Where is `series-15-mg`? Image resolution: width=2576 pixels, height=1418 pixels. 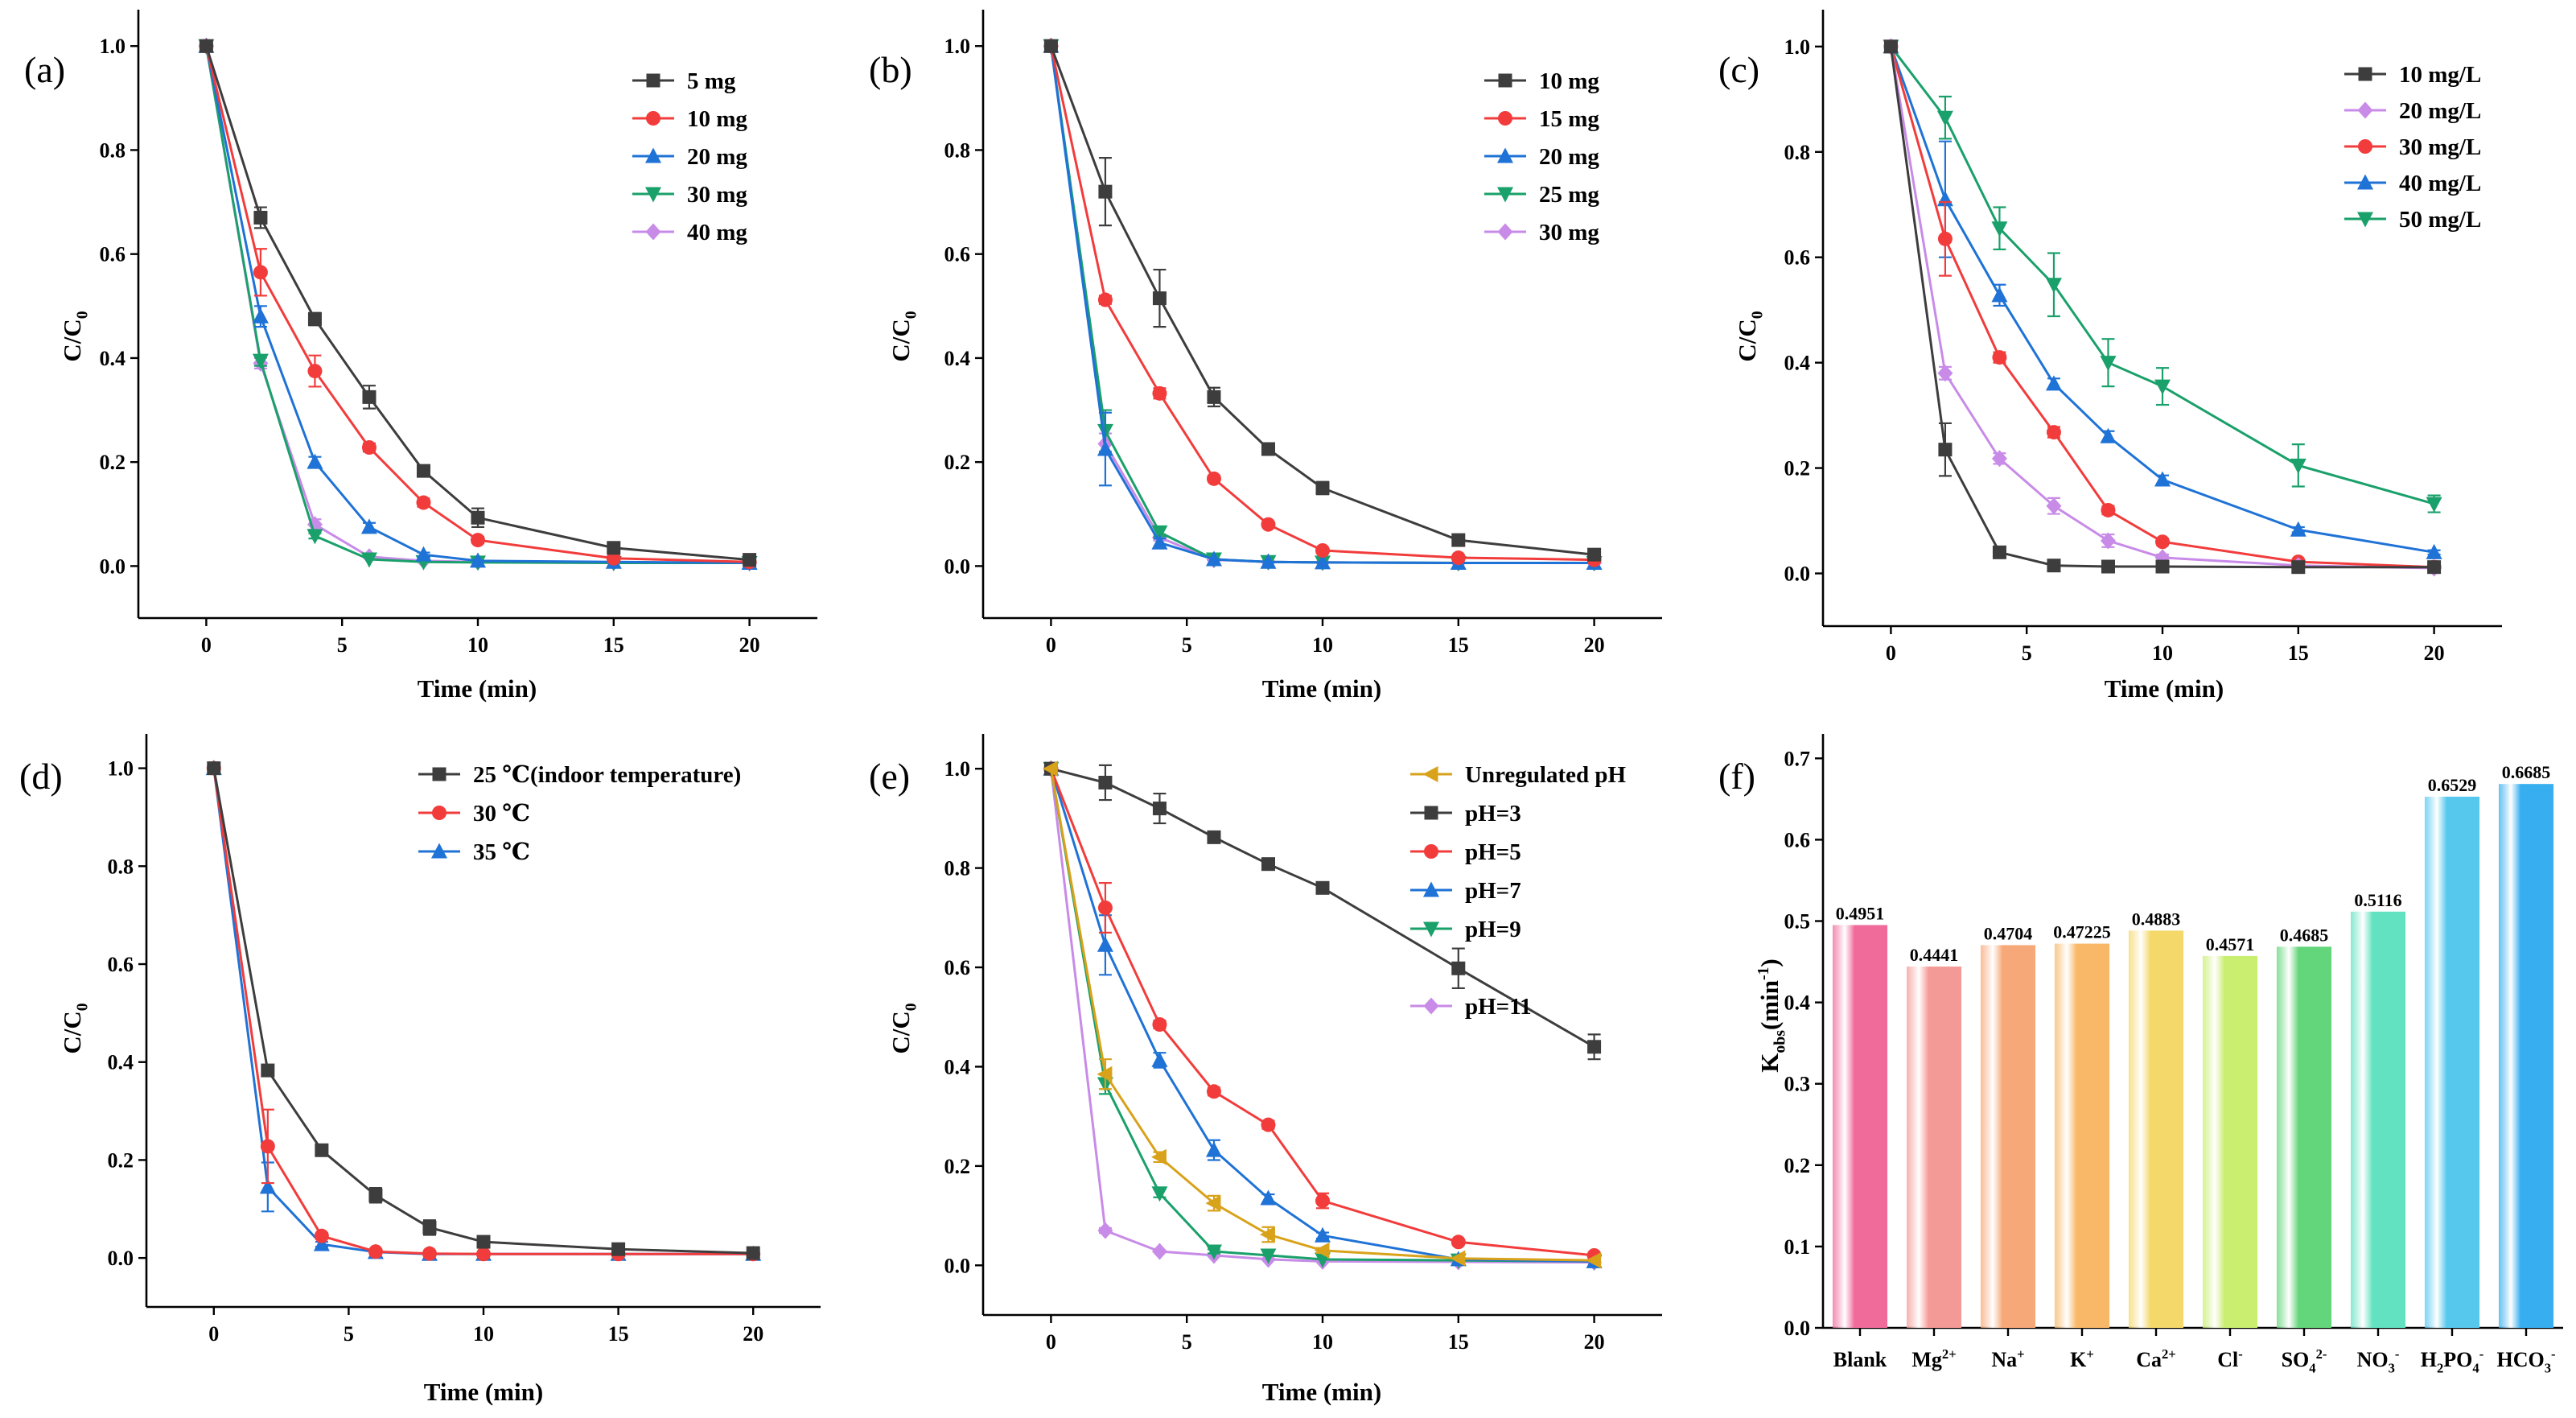 series-15-mg is located at coordinates (1322, 303).